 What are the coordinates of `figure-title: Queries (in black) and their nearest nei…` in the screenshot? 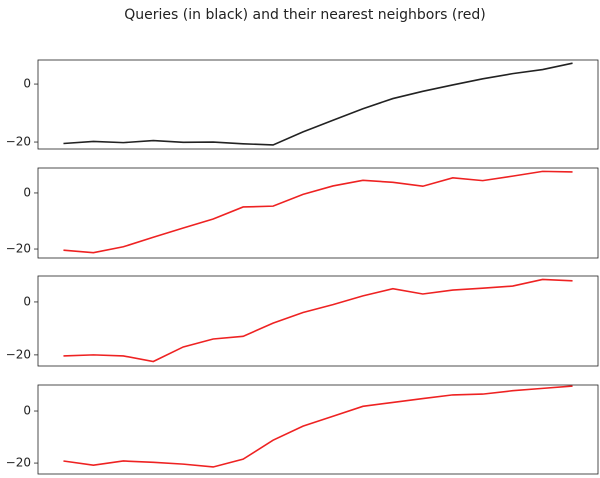 It's located at (304, 15).